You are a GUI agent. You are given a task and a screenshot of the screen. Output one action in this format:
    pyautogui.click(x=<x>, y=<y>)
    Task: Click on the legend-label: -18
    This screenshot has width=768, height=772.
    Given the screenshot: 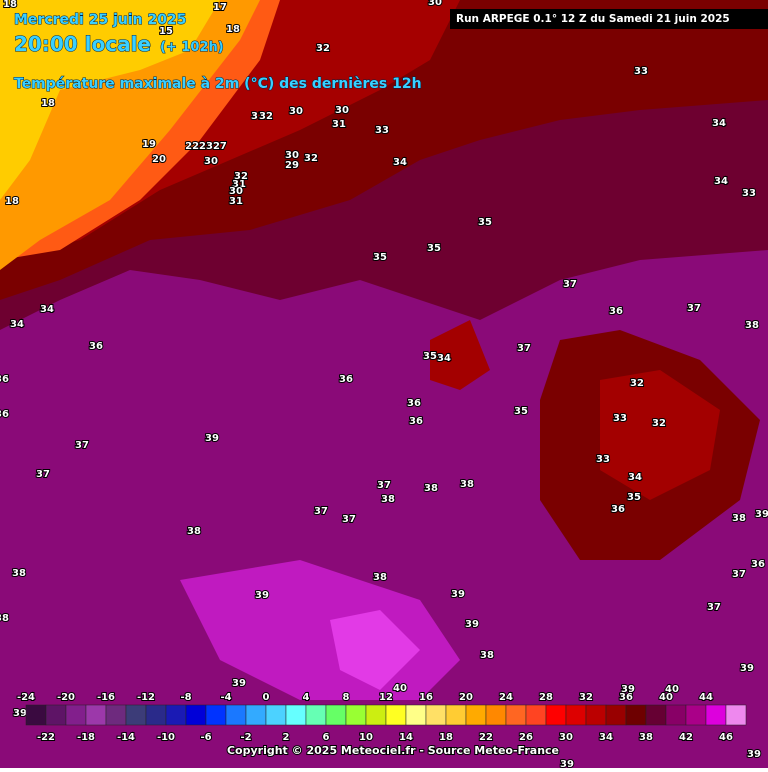 What is the action you would take?
    pyautogui.click(x=86, y=737)
    